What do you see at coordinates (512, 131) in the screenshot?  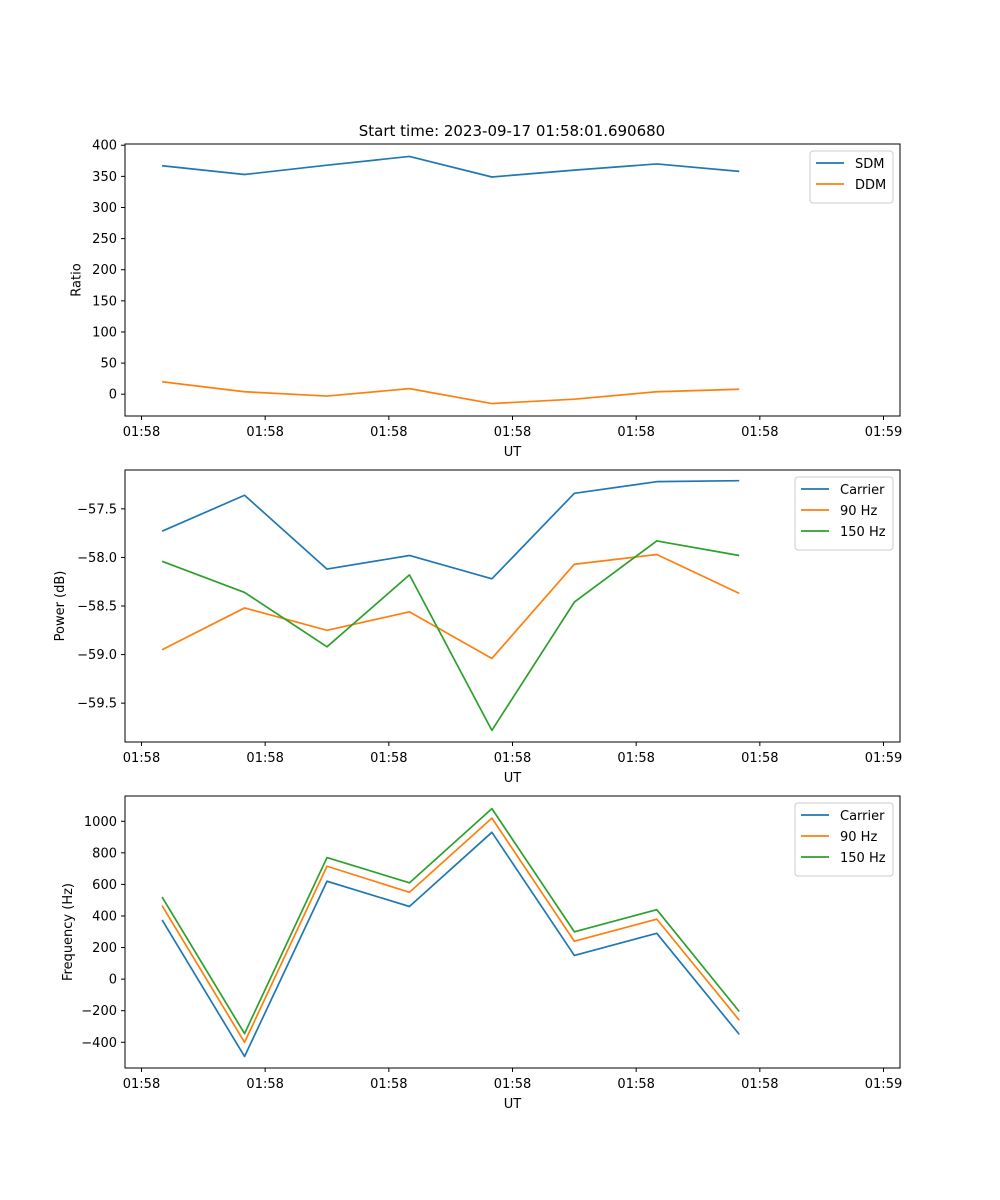 I see `figure-title: Start time: 2023-09-17 01:58:01.690680` at bounding box center [512, 131].